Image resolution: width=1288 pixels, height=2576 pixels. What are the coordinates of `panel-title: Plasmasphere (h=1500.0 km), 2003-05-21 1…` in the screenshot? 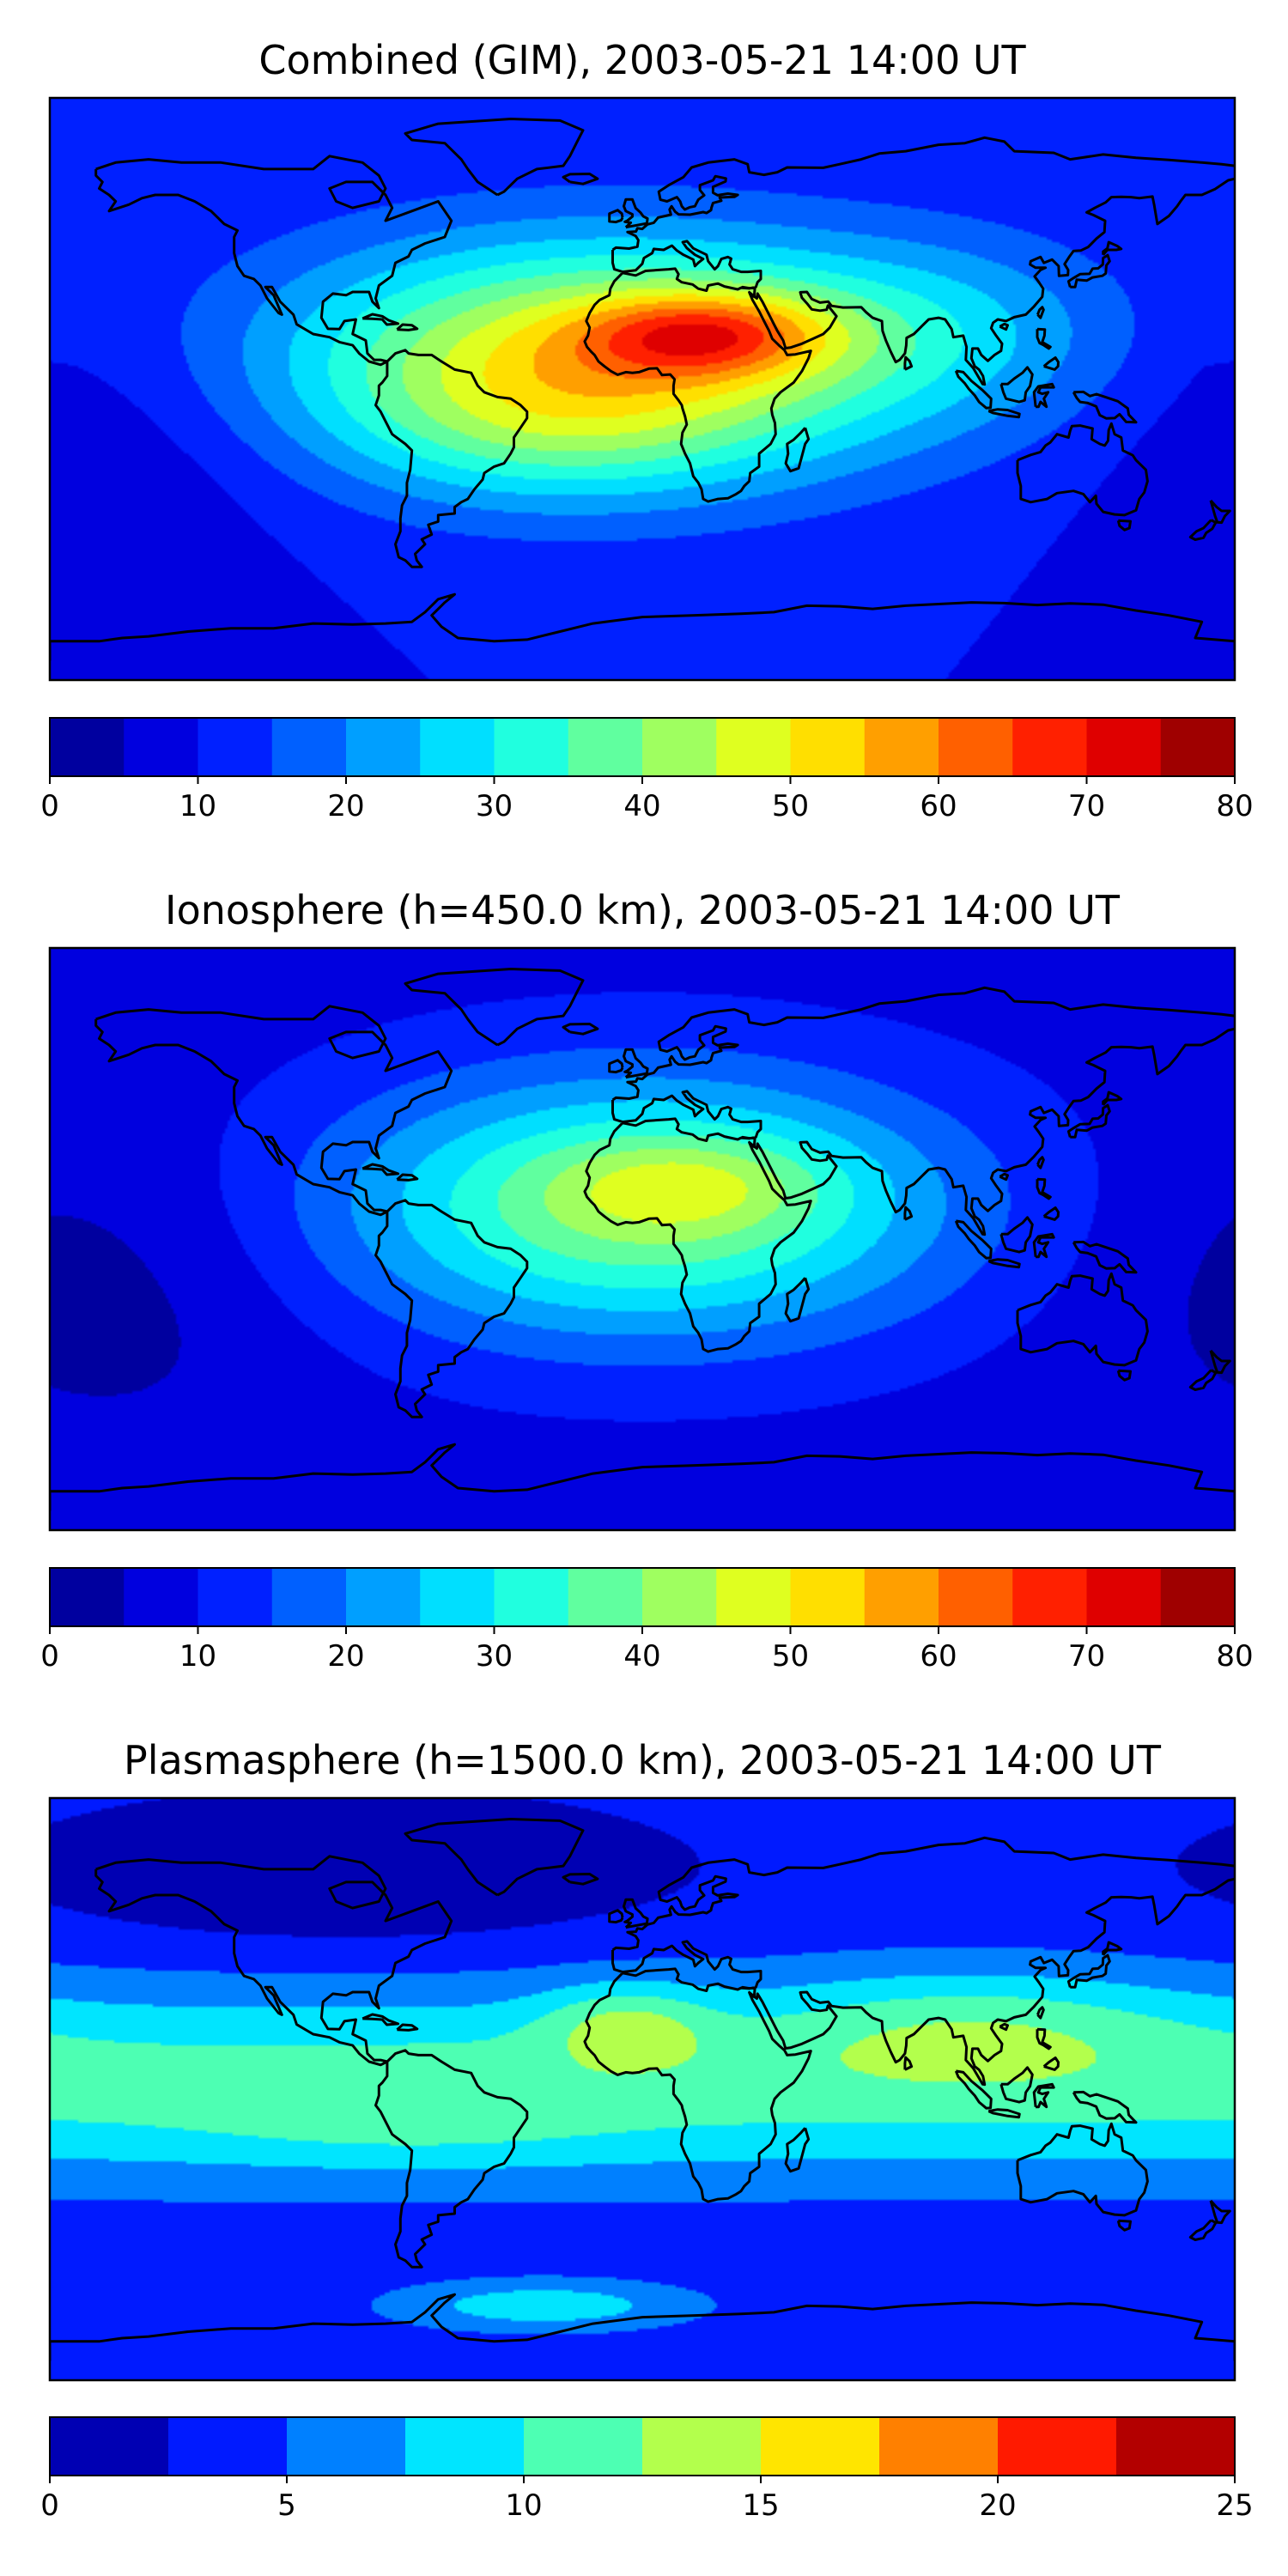 It's located at (643, 1760).